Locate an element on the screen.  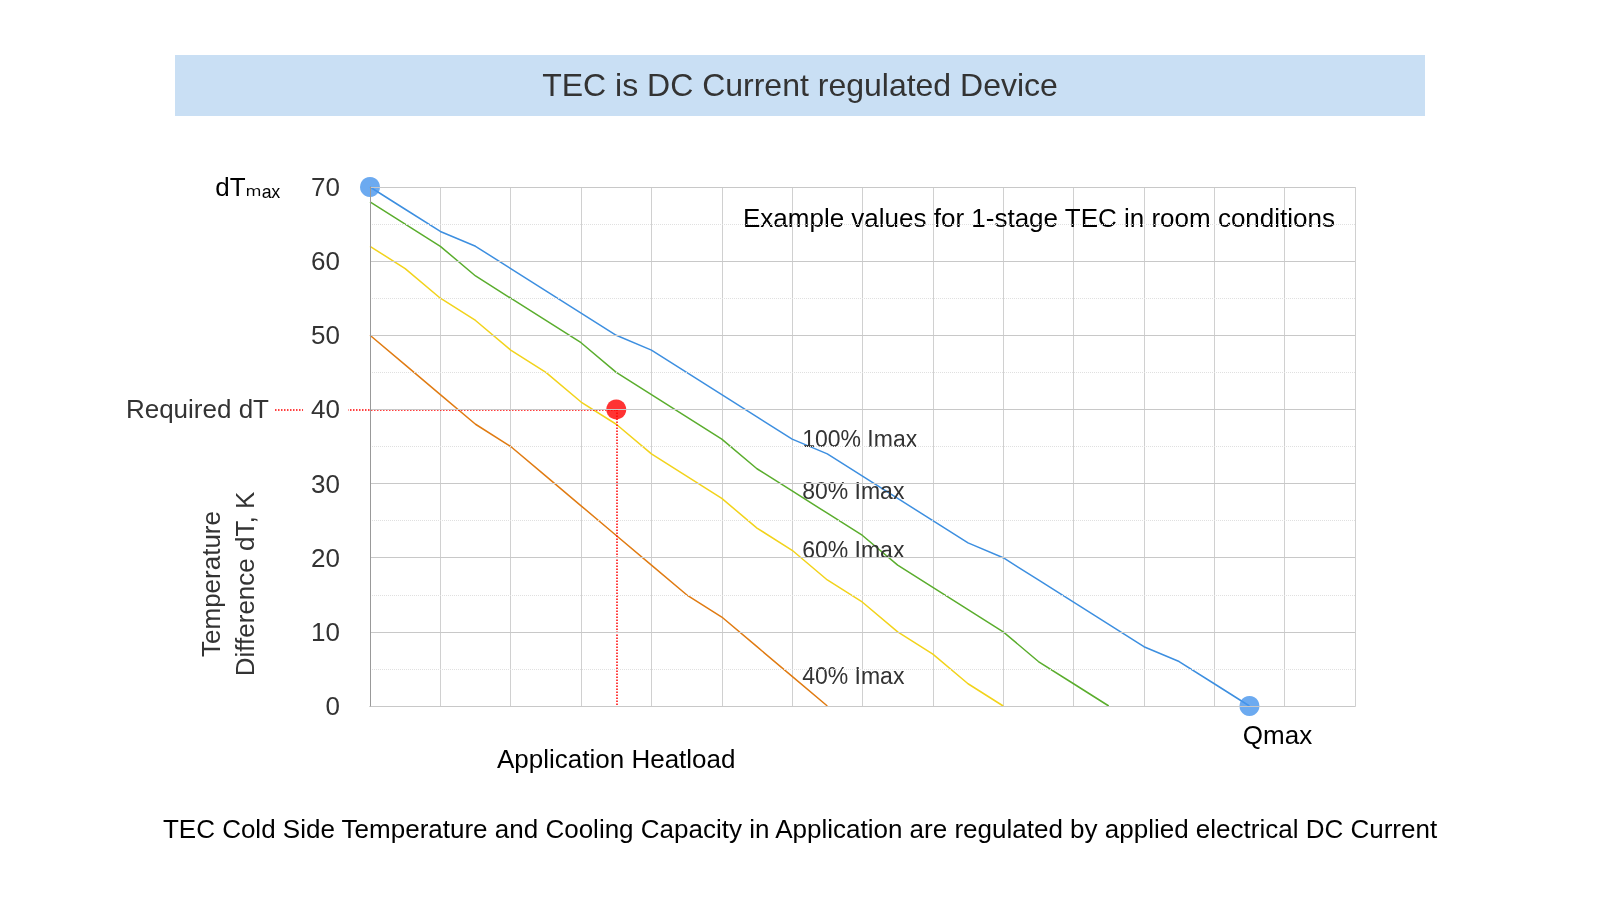
series-label: 100% Imax is located at coordinates (860, 439).